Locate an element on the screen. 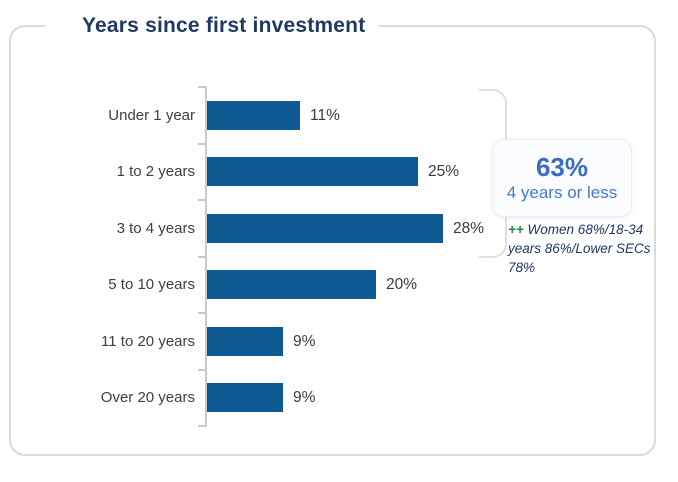  bar-11-to-20-years is located at coordinates (245, 341).